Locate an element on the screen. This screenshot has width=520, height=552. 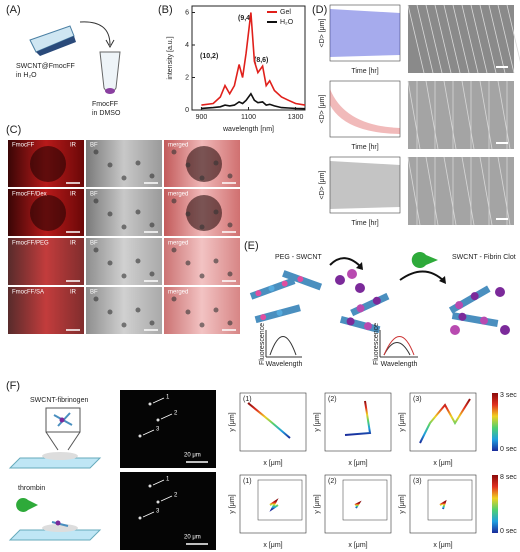
colorbar-label: 3 sec is located at coordinates (508, 395).